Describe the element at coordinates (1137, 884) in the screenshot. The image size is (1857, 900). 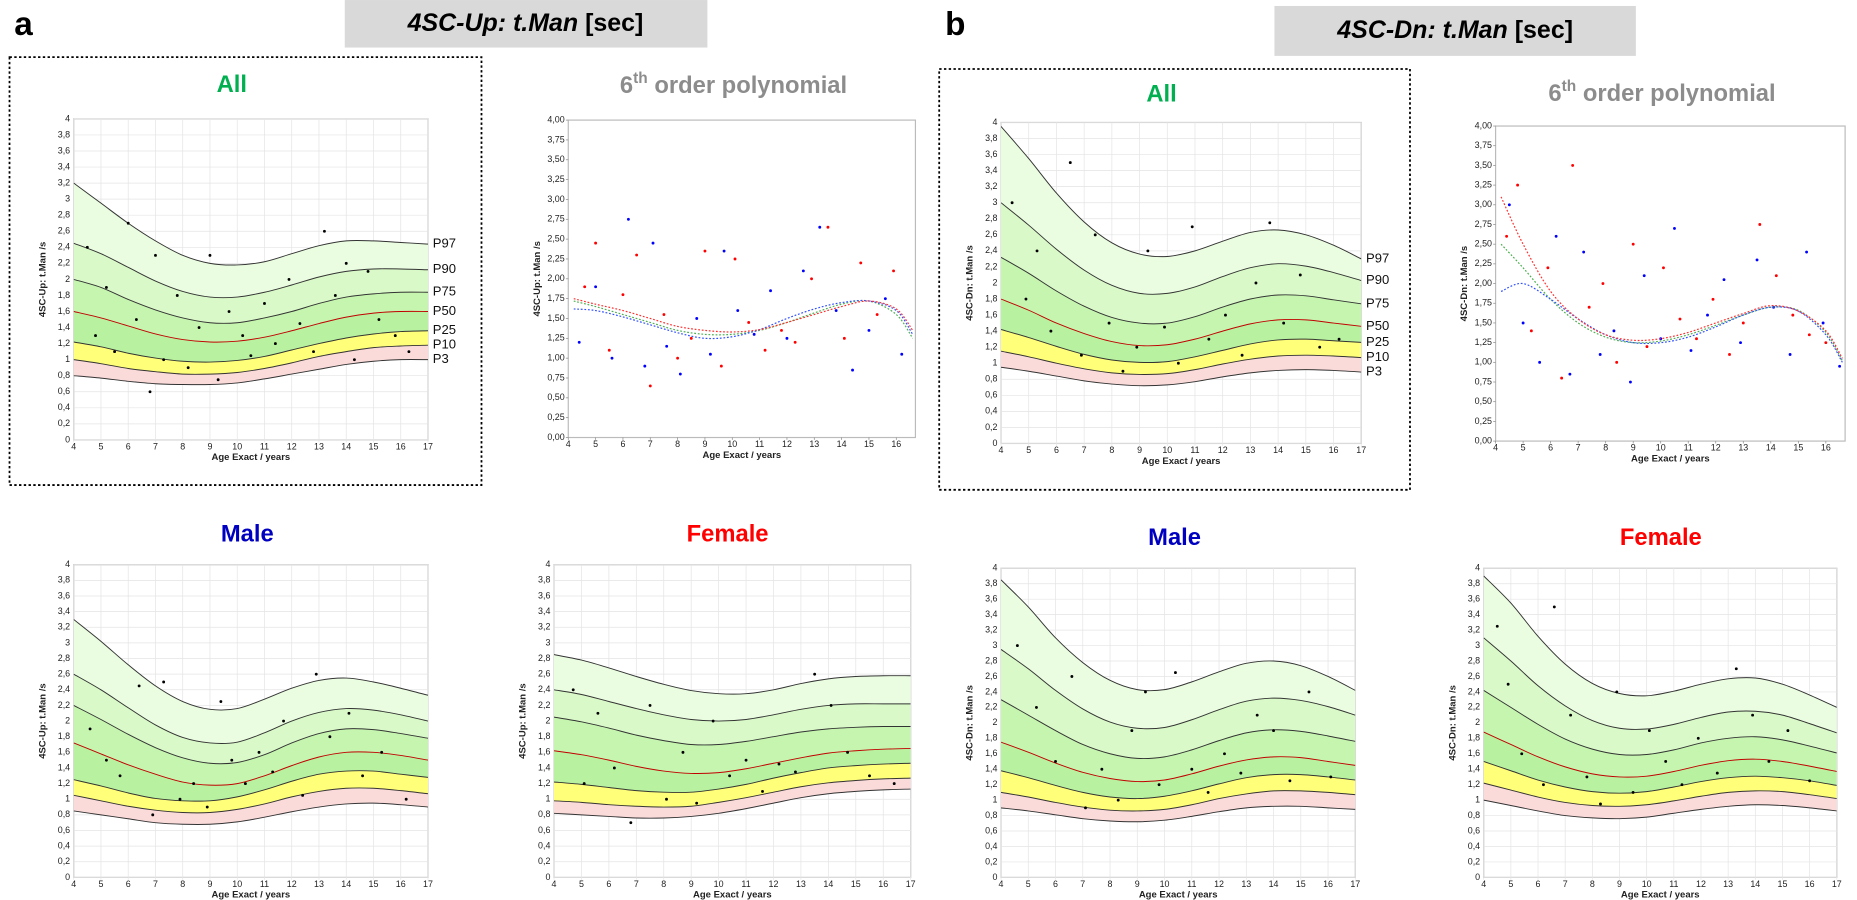
I see `x-tick-label: 9` at that location.